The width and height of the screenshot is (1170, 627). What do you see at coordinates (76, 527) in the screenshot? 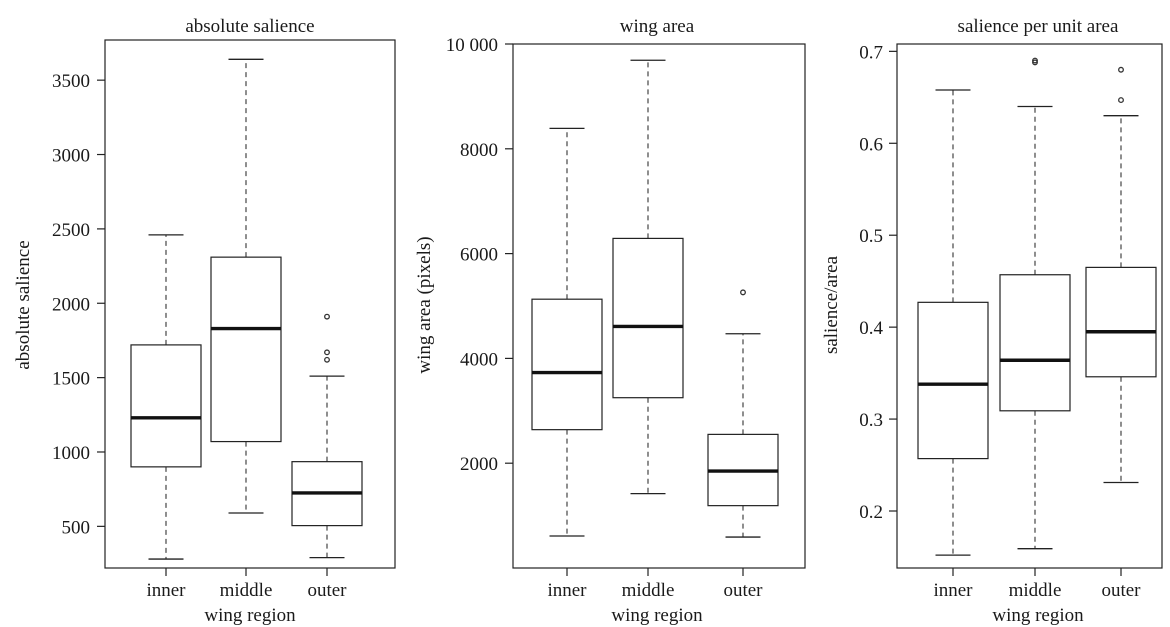
I see `y-tick-label: 500` at bounding box center [76, 527].